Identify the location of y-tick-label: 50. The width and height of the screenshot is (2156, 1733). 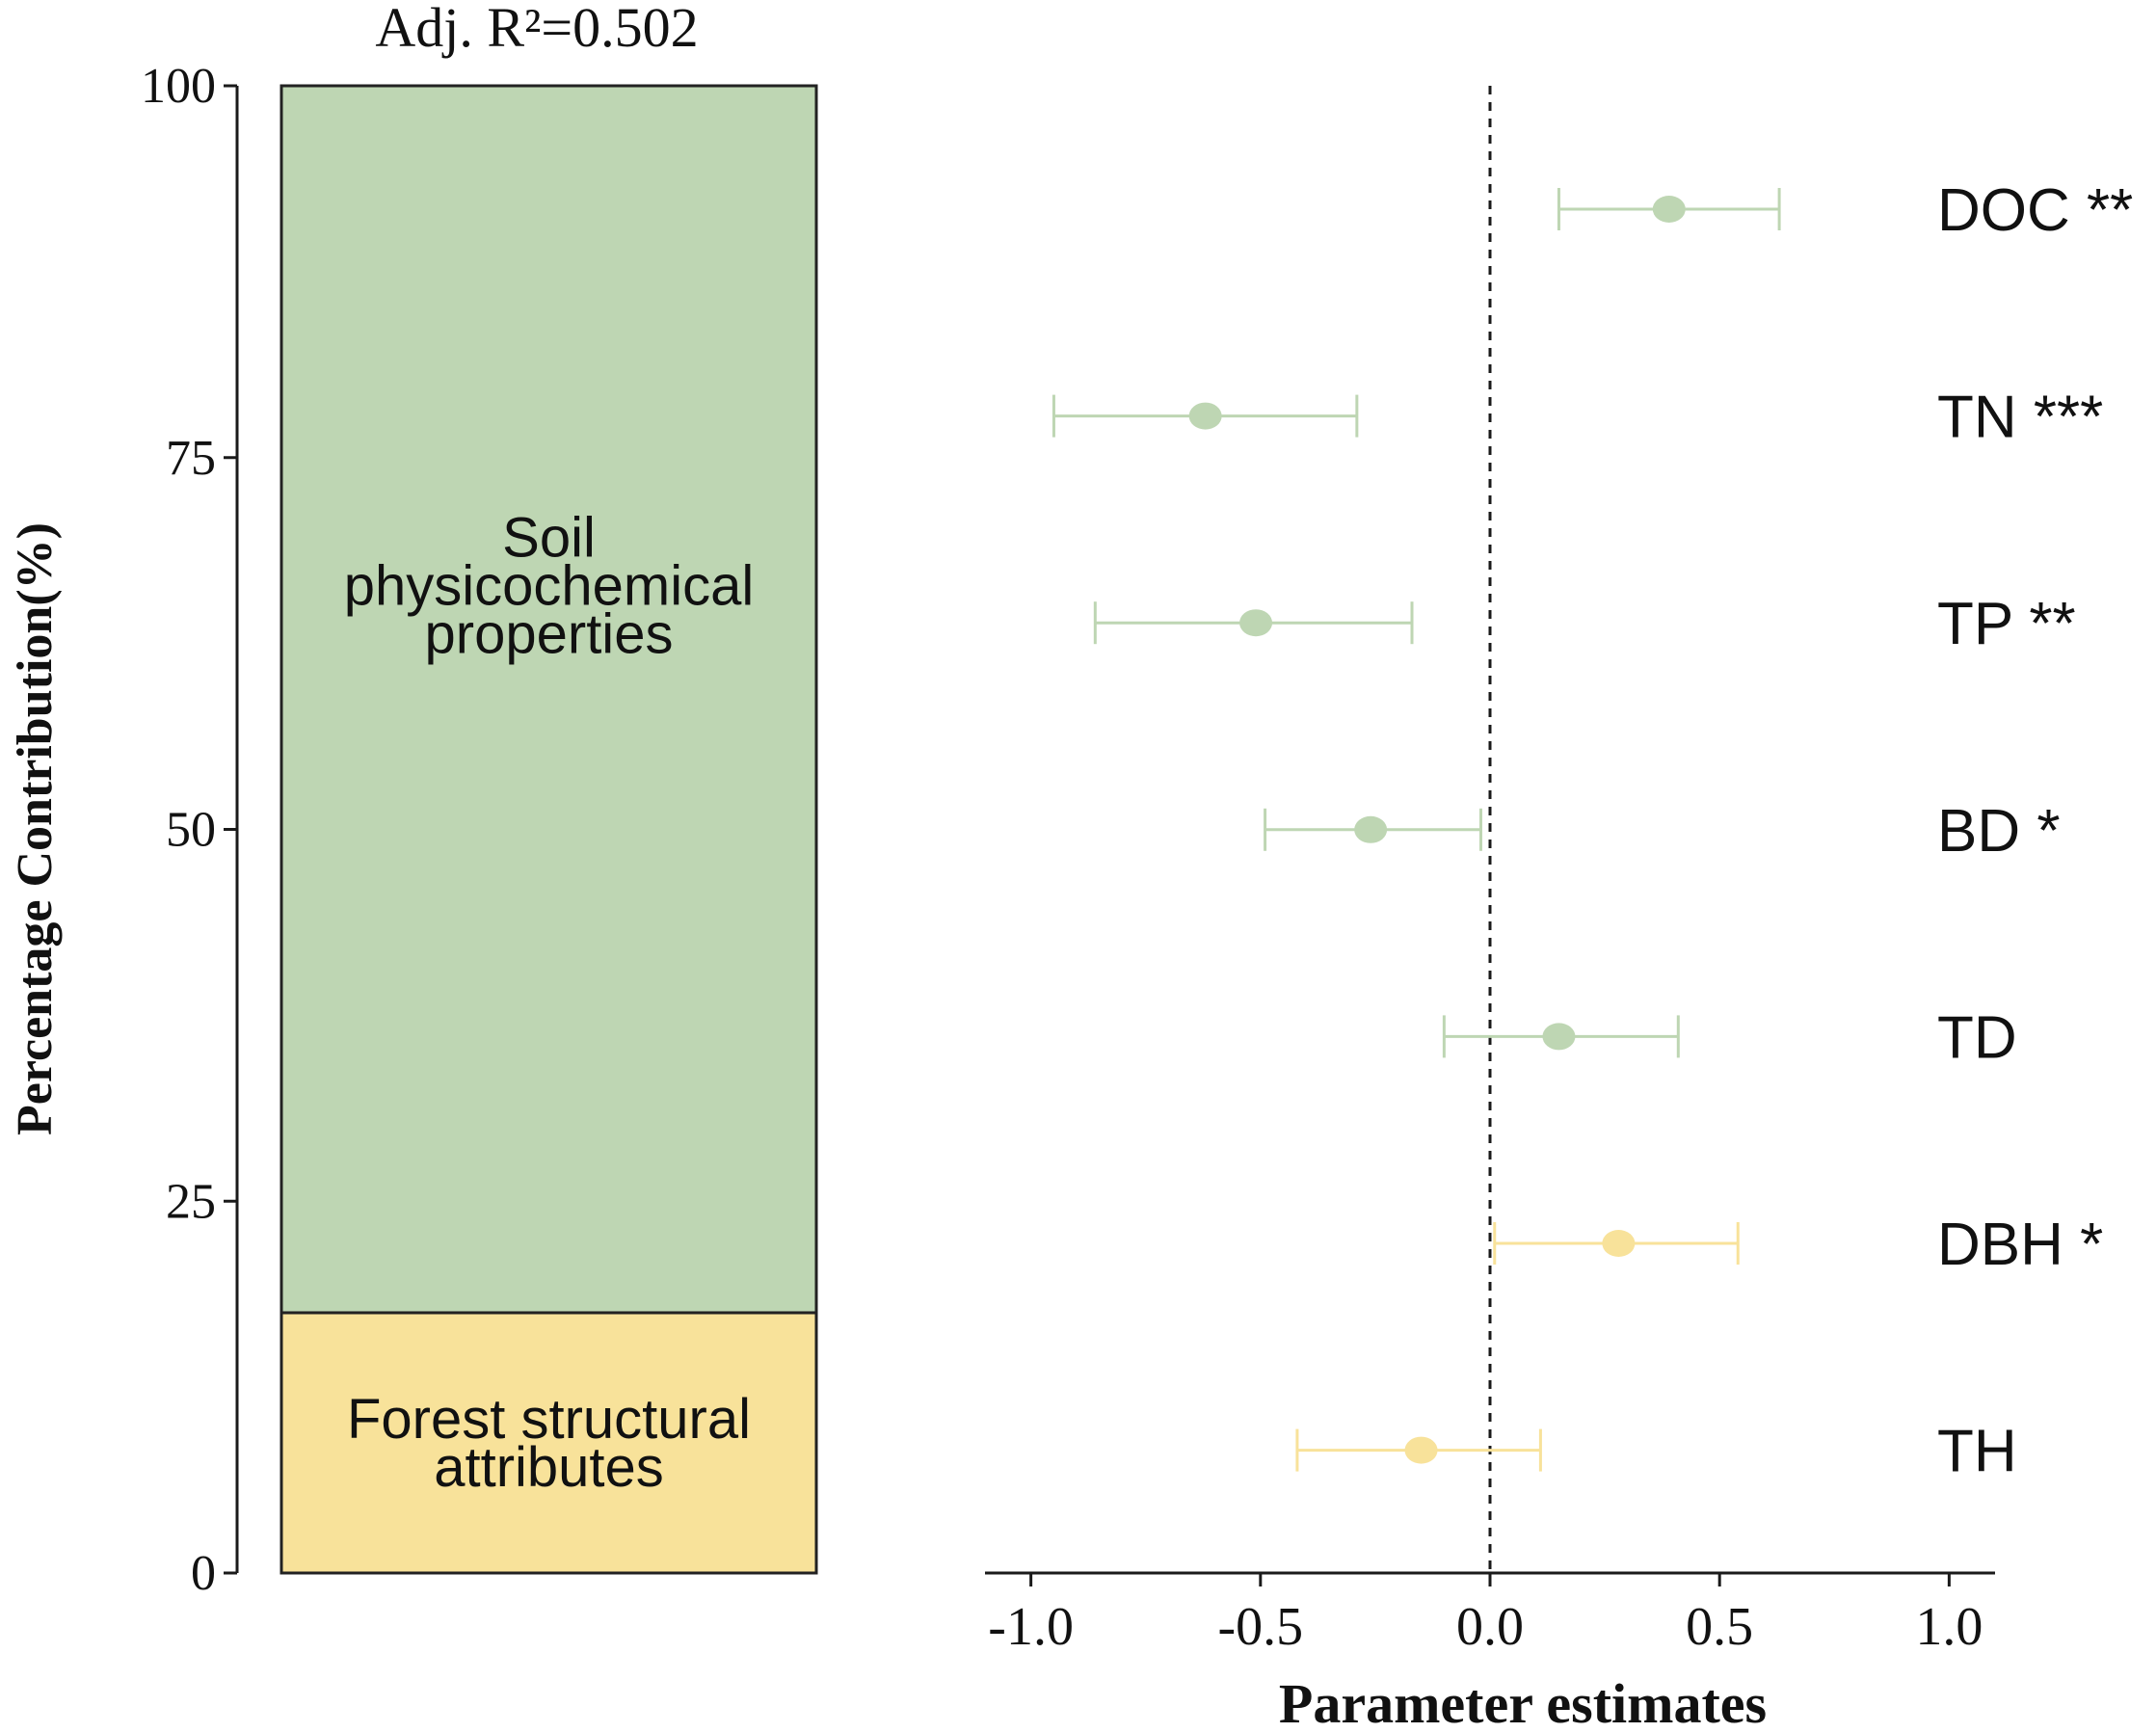
(191, 831).